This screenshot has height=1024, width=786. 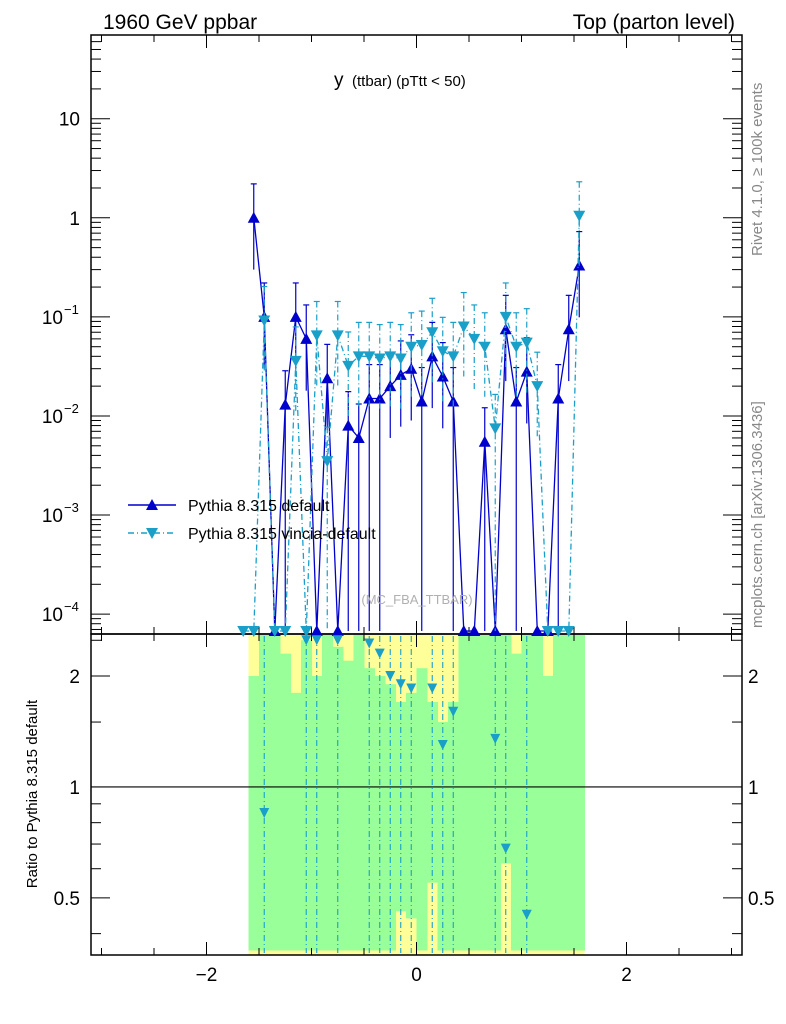 I want to click on ratio-y-tick-label: 1, so click(x=74, y=788).